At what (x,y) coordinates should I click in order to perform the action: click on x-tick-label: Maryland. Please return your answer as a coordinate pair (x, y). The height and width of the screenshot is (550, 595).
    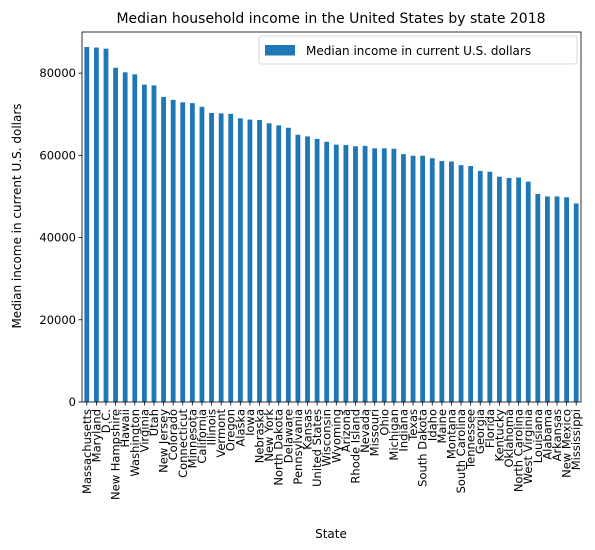
    Looking at the image, I should click on (96, 435).